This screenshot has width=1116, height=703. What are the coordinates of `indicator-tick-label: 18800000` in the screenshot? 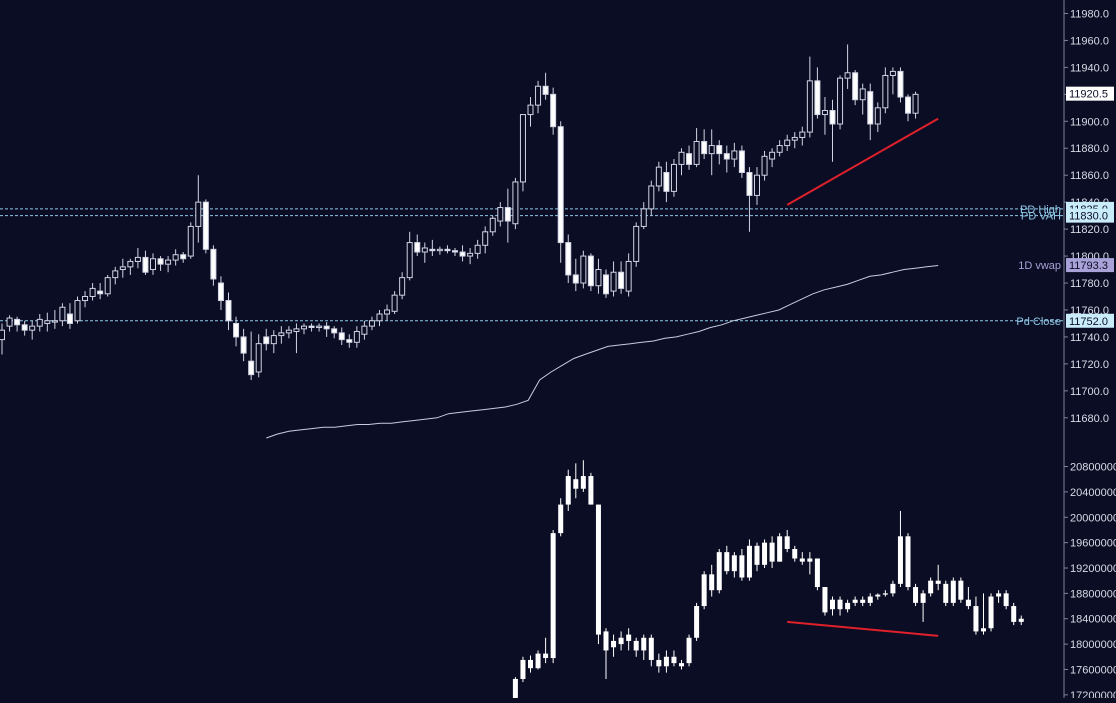 It's located at (1093, 594).